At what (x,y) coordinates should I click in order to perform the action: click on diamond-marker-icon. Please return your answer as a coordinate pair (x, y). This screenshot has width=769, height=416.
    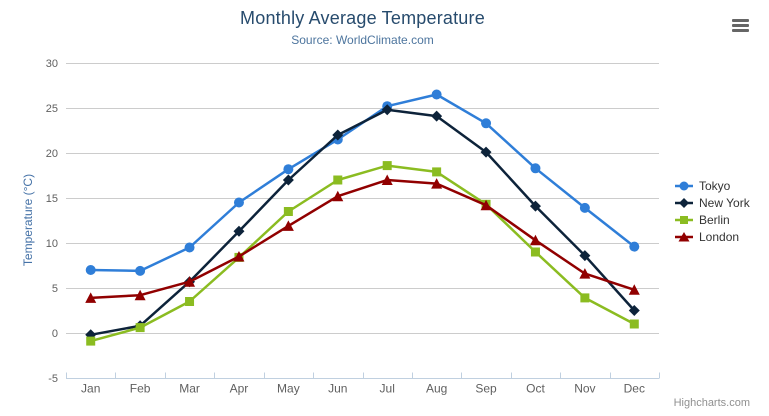
    Looking at the image, I should click on (684, 202).